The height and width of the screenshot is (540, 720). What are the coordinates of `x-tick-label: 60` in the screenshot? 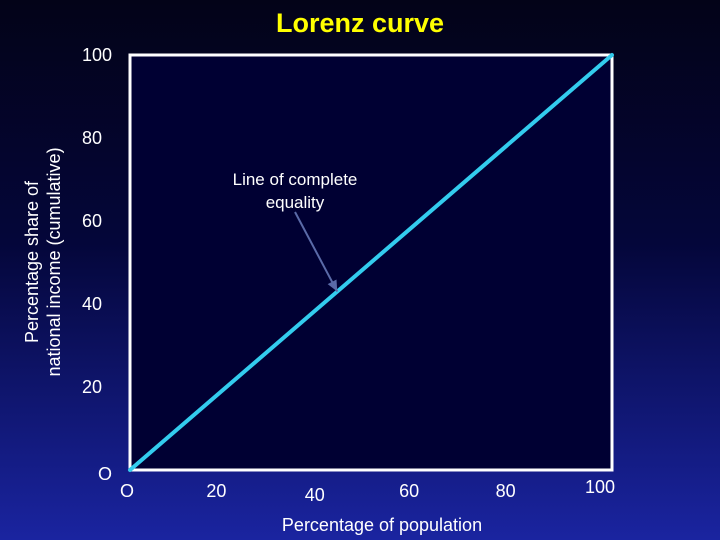 It's located at (409, 491).